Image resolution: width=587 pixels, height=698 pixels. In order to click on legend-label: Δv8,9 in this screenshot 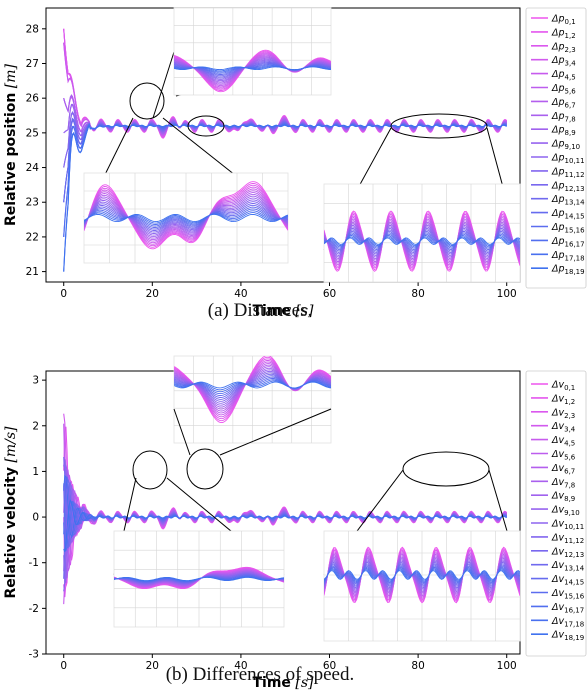, I will do `click(563, 497)`.